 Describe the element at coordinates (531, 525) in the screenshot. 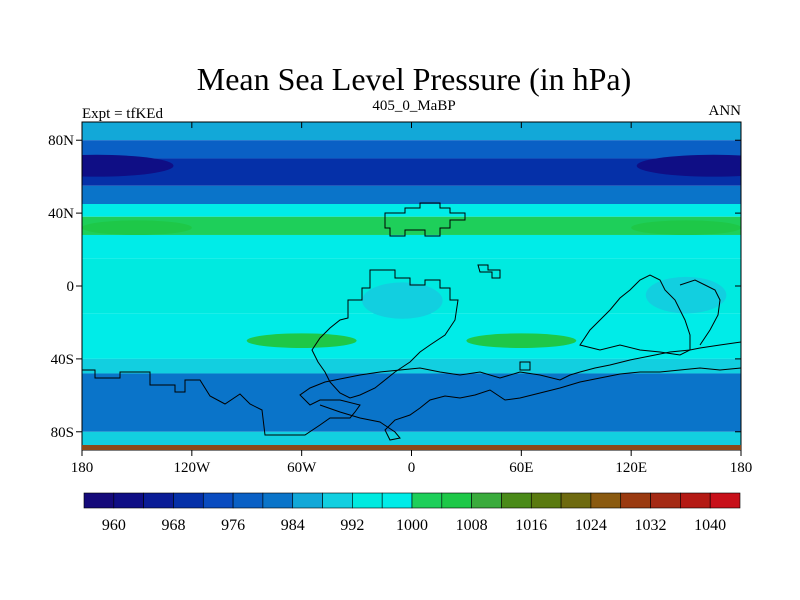

I see `colorbar-label: 1016` at that location.